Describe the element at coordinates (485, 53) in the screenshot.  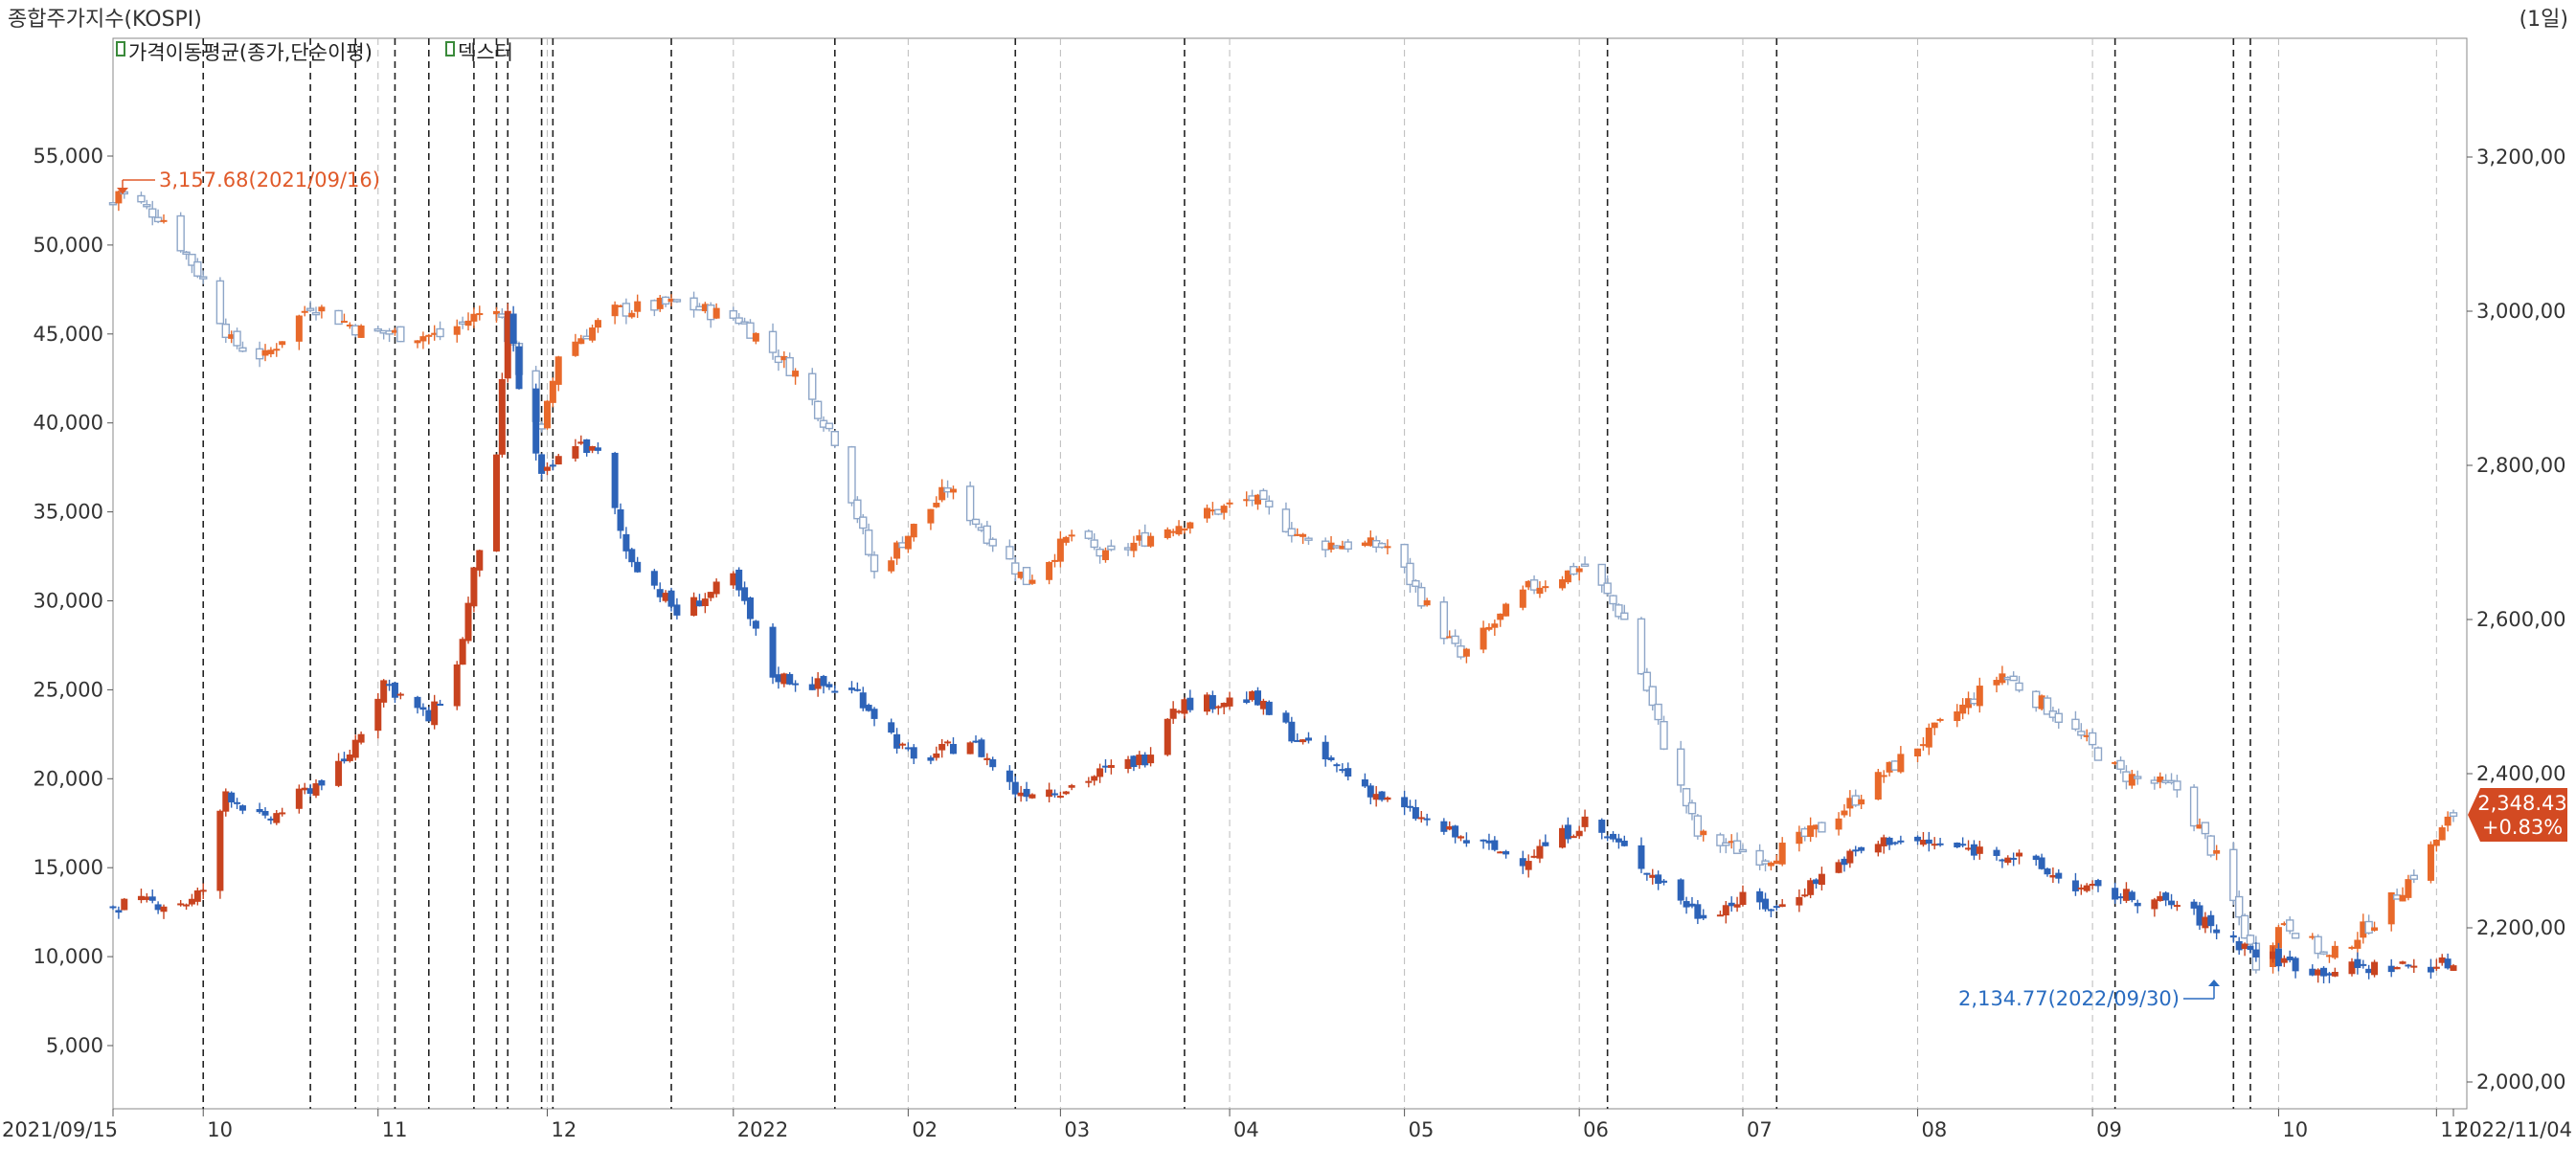
I see `legend-dexter: 덱스터` at that location.